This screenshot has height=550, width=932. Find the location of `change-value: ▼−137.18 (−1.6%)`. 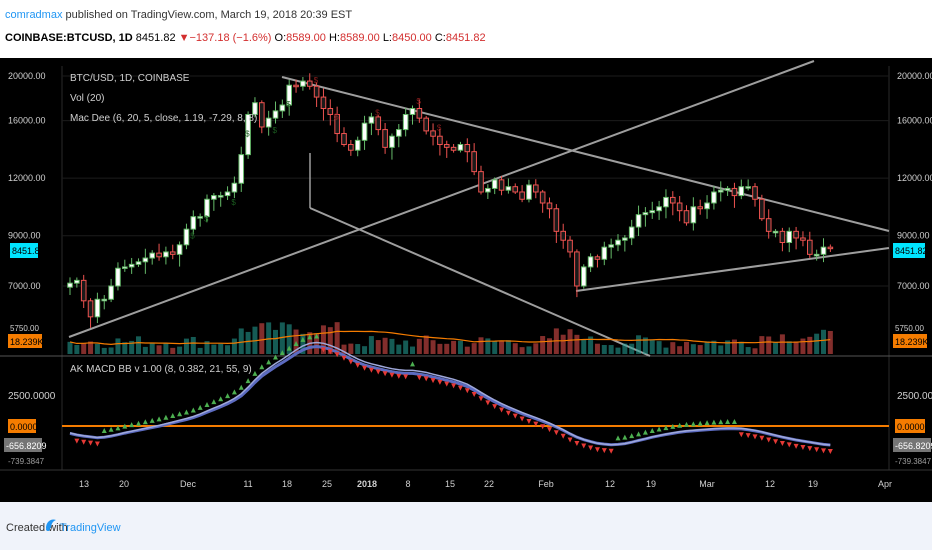

change-value: ▼−137.18 (−1.6%) is located at coordinates (225, 38).